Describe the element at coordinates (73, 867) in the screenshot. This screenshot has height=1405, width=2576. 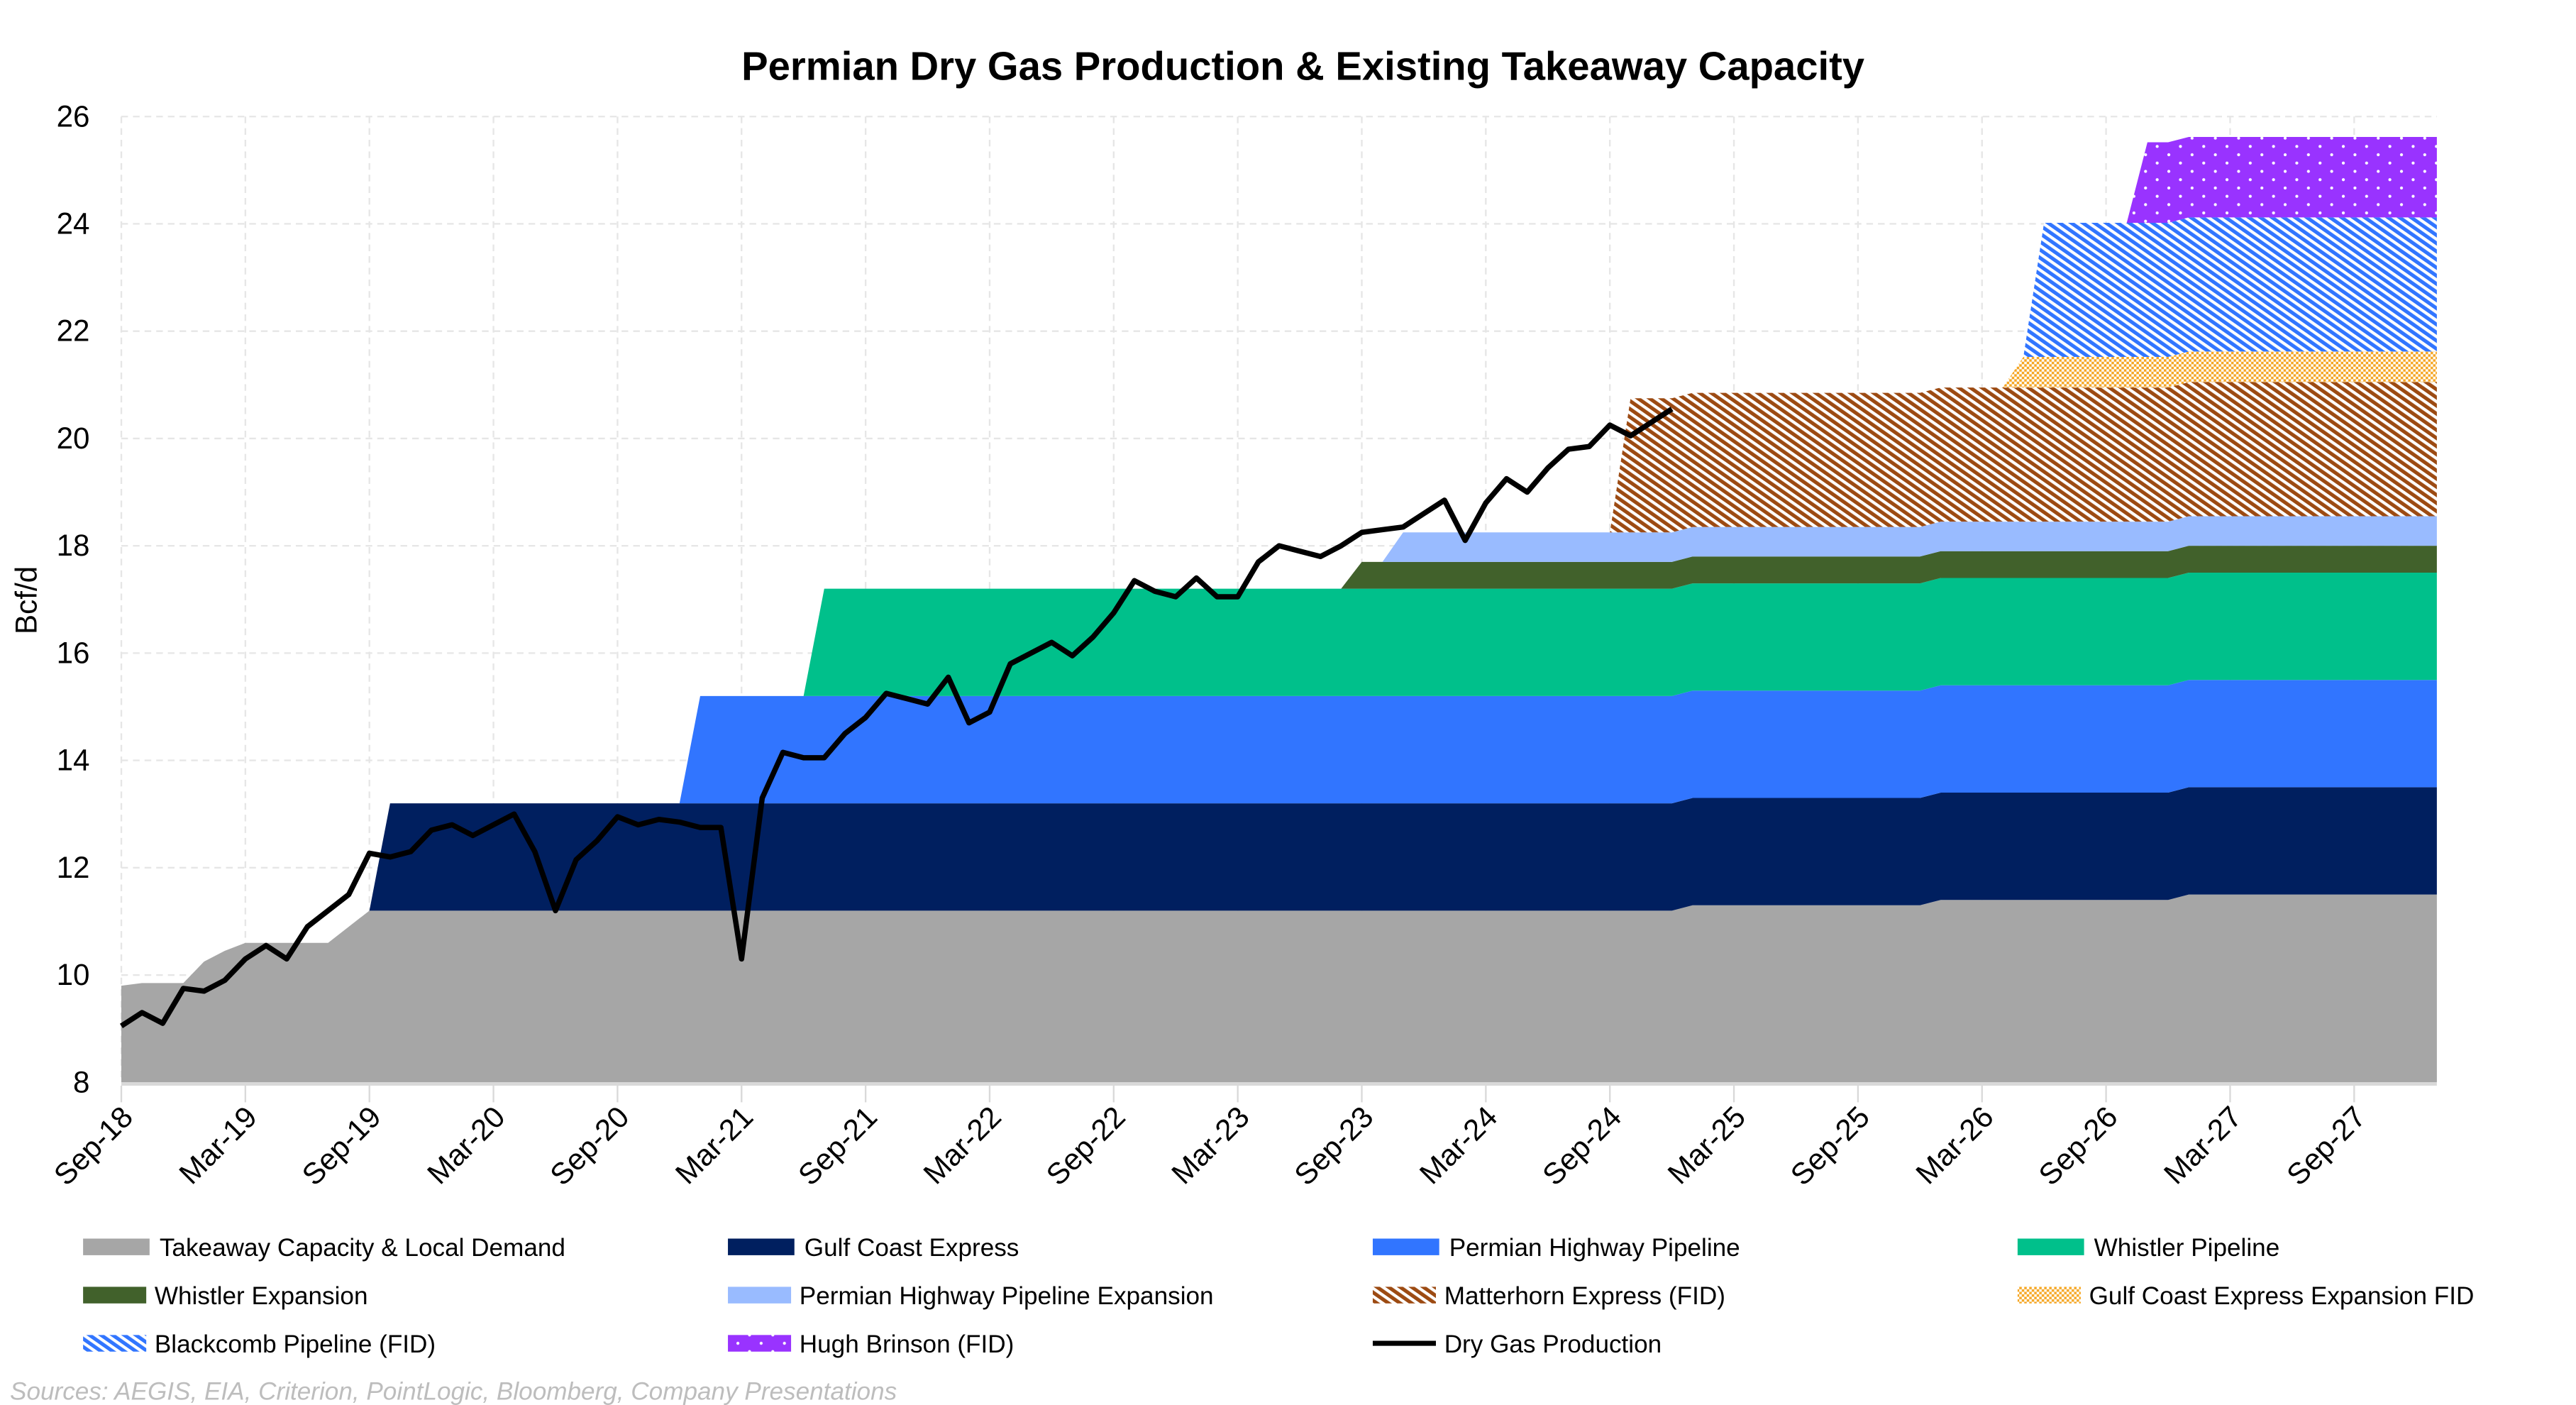
I see `y-tick-label: 12` at that location.